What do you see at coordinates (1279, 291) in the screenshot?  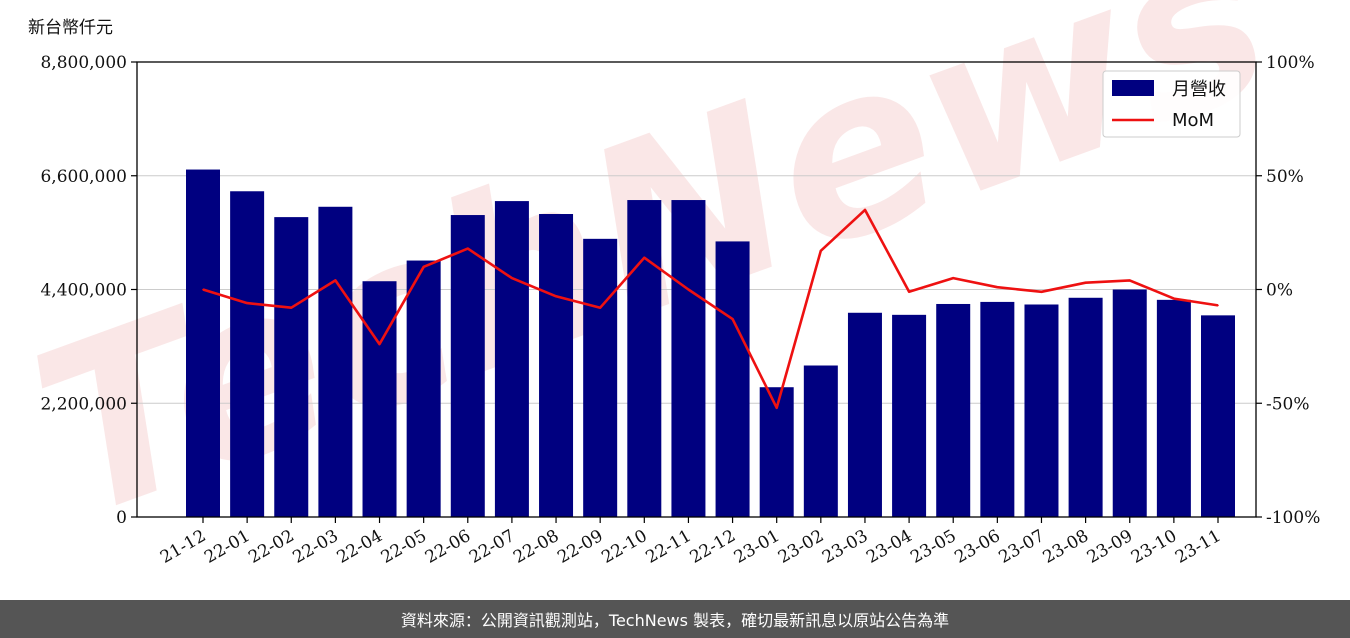 I see `y2-tick-label: 0%` at bounding box center [1279, 291].